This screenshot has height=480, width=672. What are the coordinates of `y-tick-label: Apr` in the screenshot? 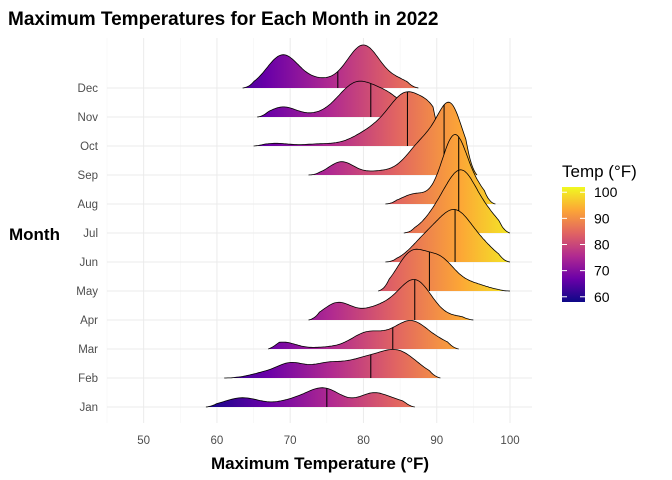 It's located at (89, 321).